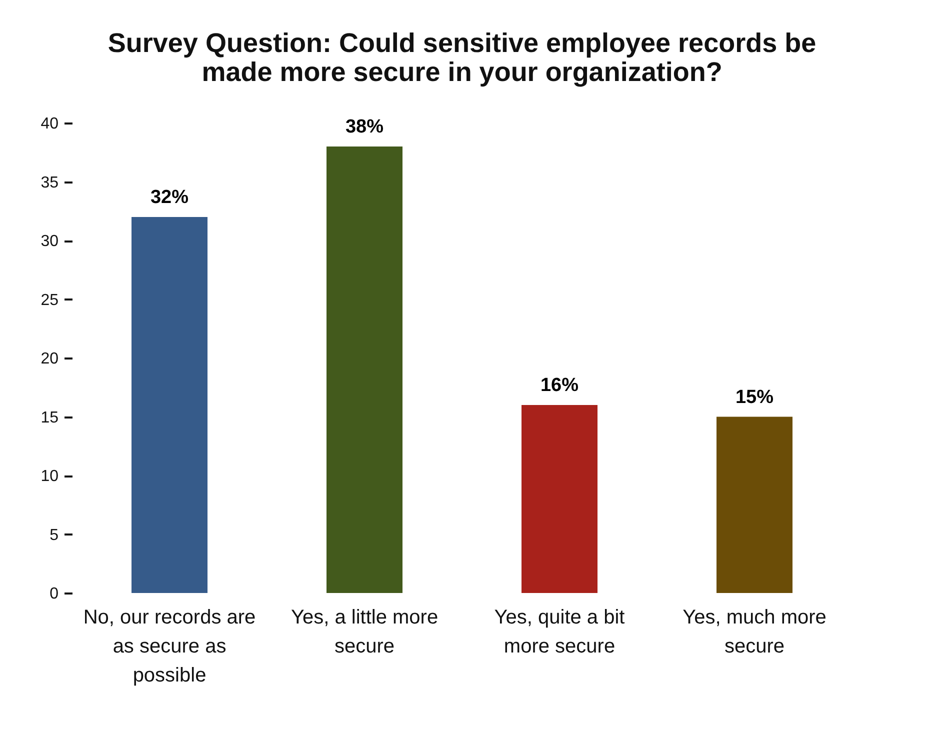 This screenshot has height=741, width=952. What do you see at coordinates (49, 300) in the screenshot?
I see `y-tick-label: 25` at bounding box center [49, 300].